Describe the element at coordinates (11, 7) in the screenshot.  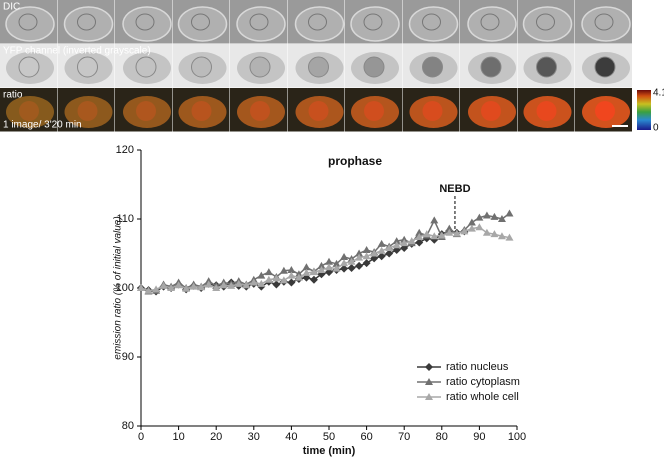
I see `row-label: DIC` at that location.